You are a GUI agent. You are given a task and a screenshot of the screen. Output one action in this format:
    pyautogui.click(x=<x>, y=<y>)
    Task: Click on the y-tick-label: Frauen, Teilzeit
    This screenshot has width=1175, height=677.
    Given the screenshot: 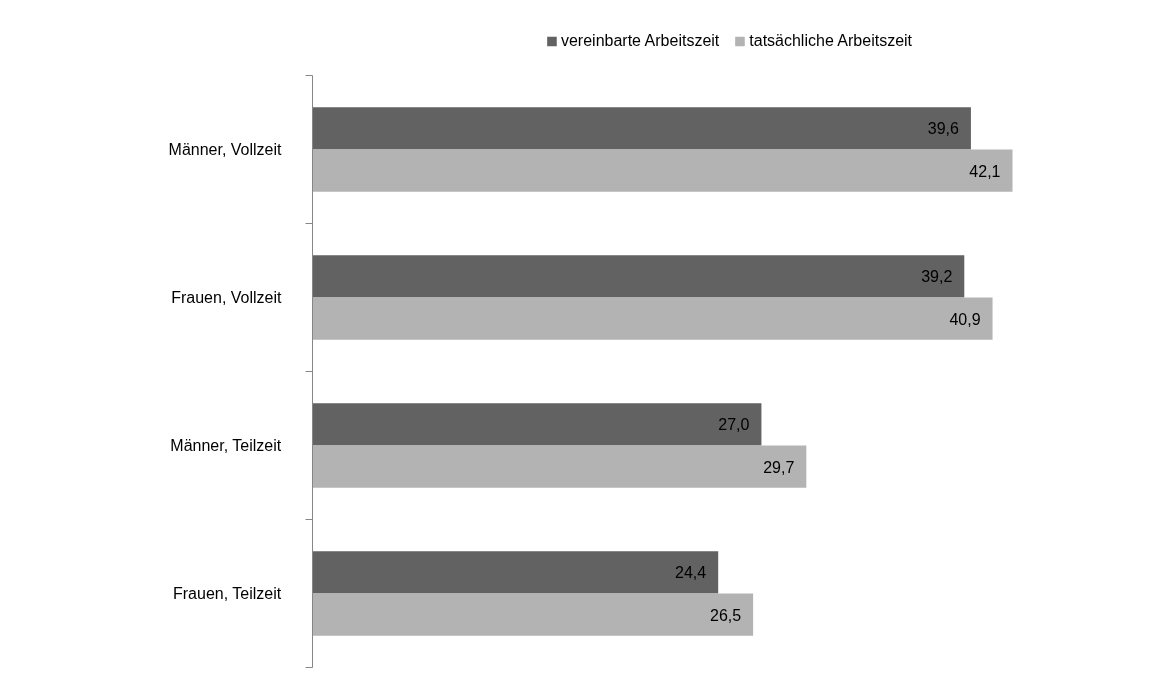 What is the action you would take?
    pyautogui.click(x=227, y=594)
    